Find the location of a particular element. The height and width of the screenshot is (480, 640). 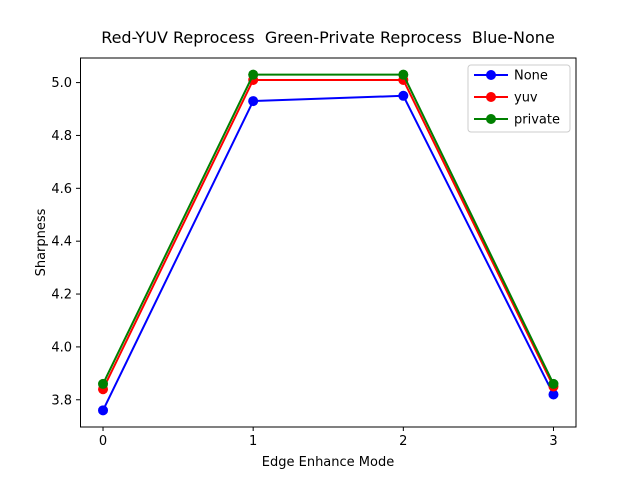

y-tick-label: 3.8 is located at coordinates (61, 400).